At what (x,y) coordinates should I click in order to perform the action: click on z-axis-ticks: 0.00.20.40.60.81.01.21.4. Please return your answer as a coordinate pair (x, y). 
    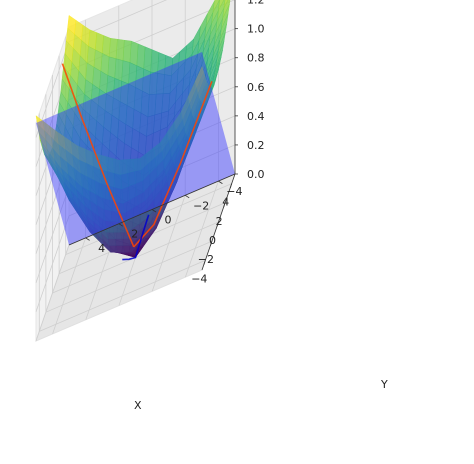
    Looking at the image, I should click on (250, 90).